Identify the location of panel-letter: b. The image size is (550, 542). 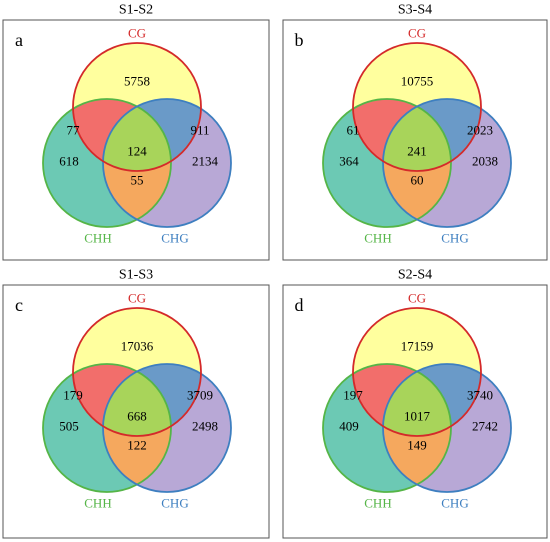
(299, 40).